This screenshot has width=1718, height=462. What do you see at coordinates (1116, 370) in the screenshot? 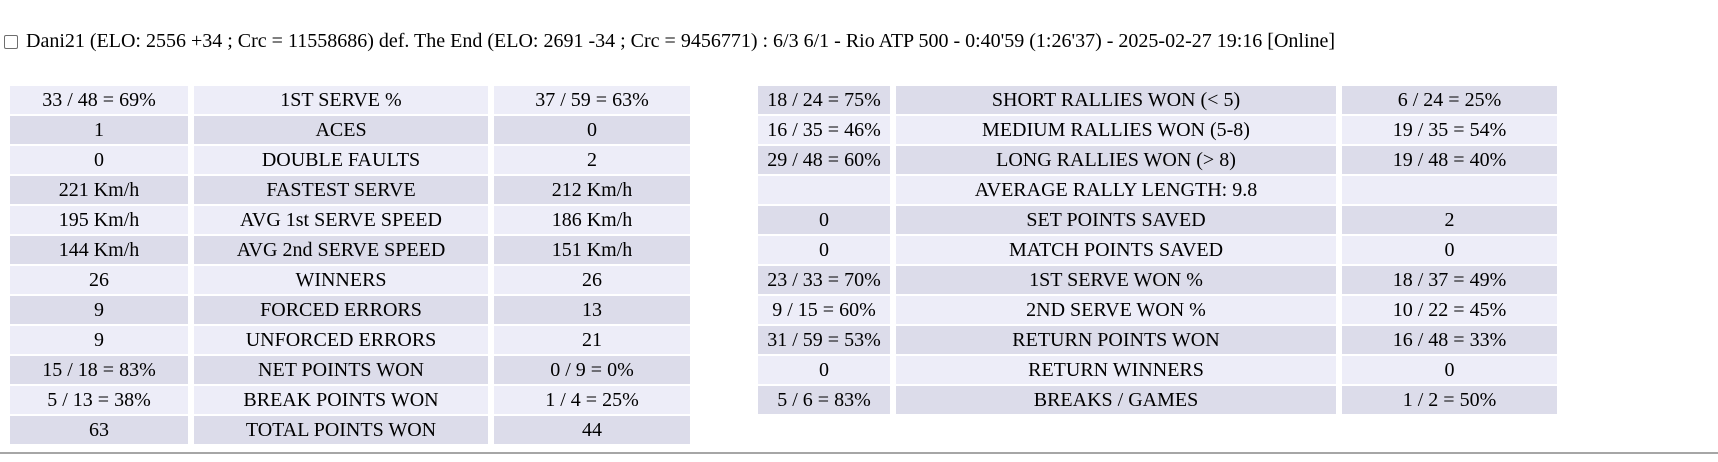
I see `stat-label: RETURN WINNERS` at bounding box center [1116, 370].